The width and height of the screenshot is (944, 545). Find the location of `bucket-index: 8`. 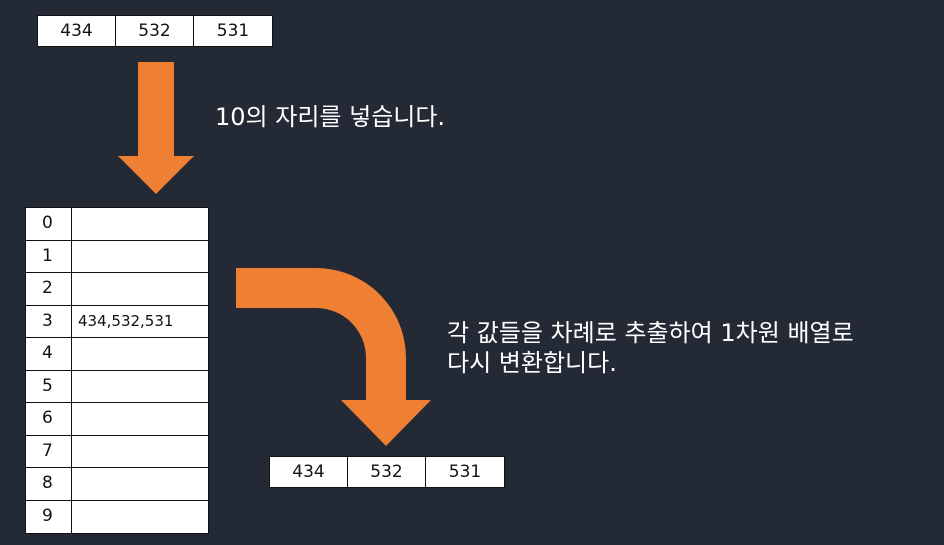

bucket-index: 8 is located at coordinates (49, 484).